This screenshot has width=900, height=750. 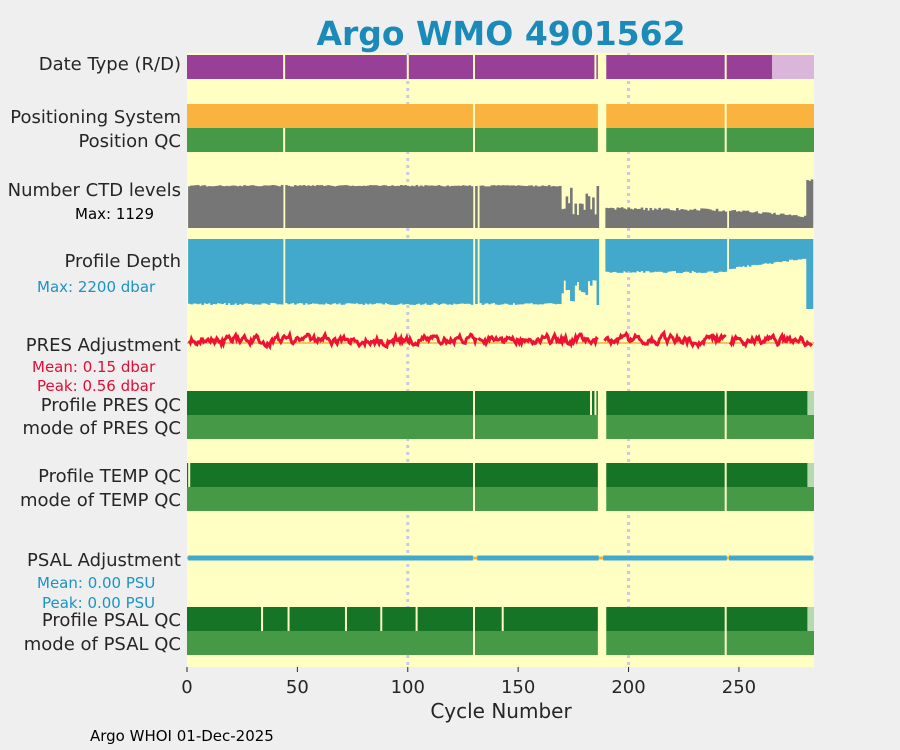 What do you see at coordinates (98, 603) in the screenshot?
I see `row-annotation-psal_adj: Peak: 0.00 PSU` at bounding box center [98, 603].